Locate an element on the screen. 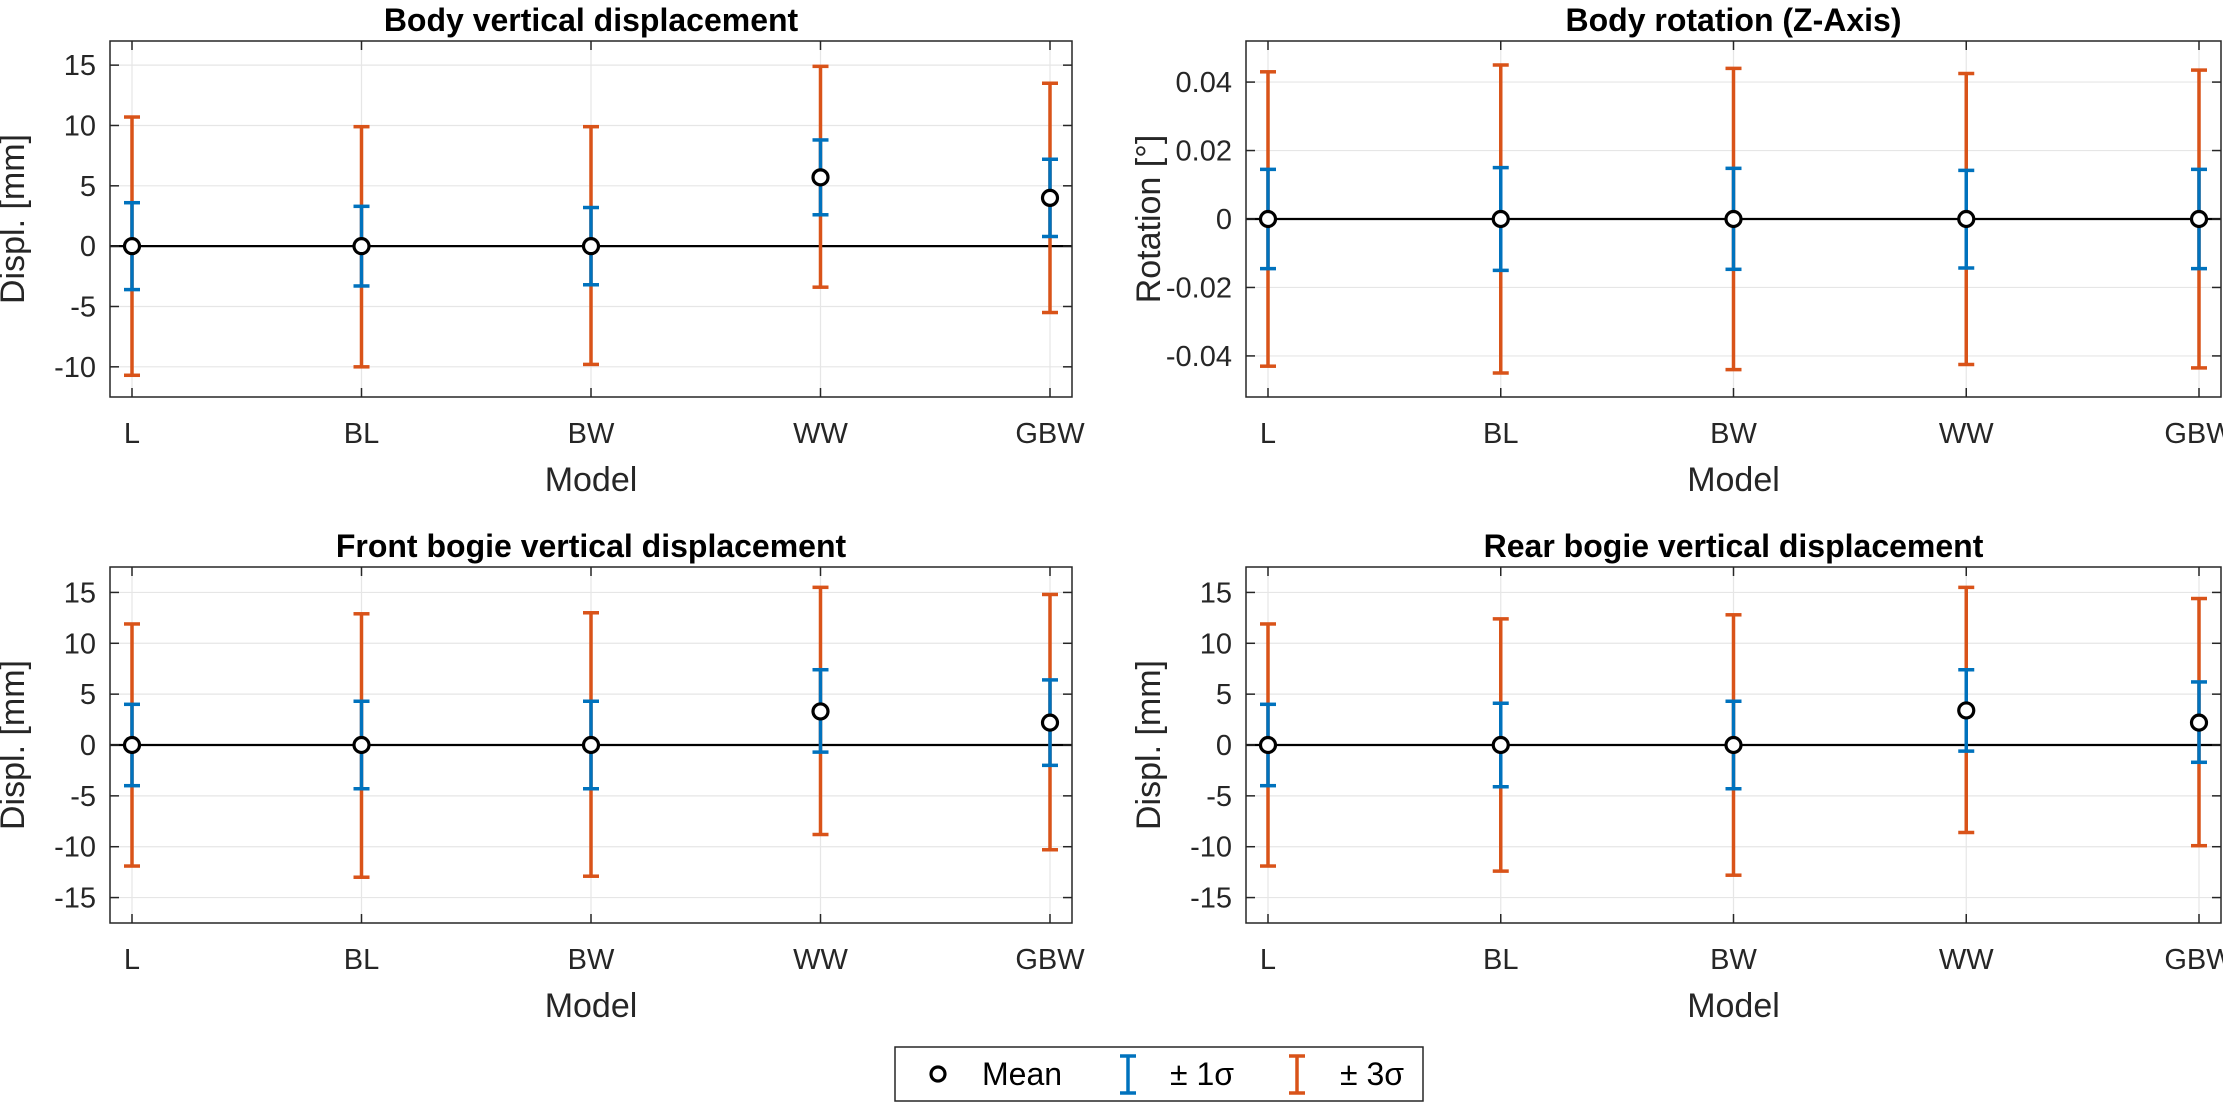 The image size is (2223, 1103). chart-title: Rear bogie vertical displacement is located at coordinates (1734, 546).